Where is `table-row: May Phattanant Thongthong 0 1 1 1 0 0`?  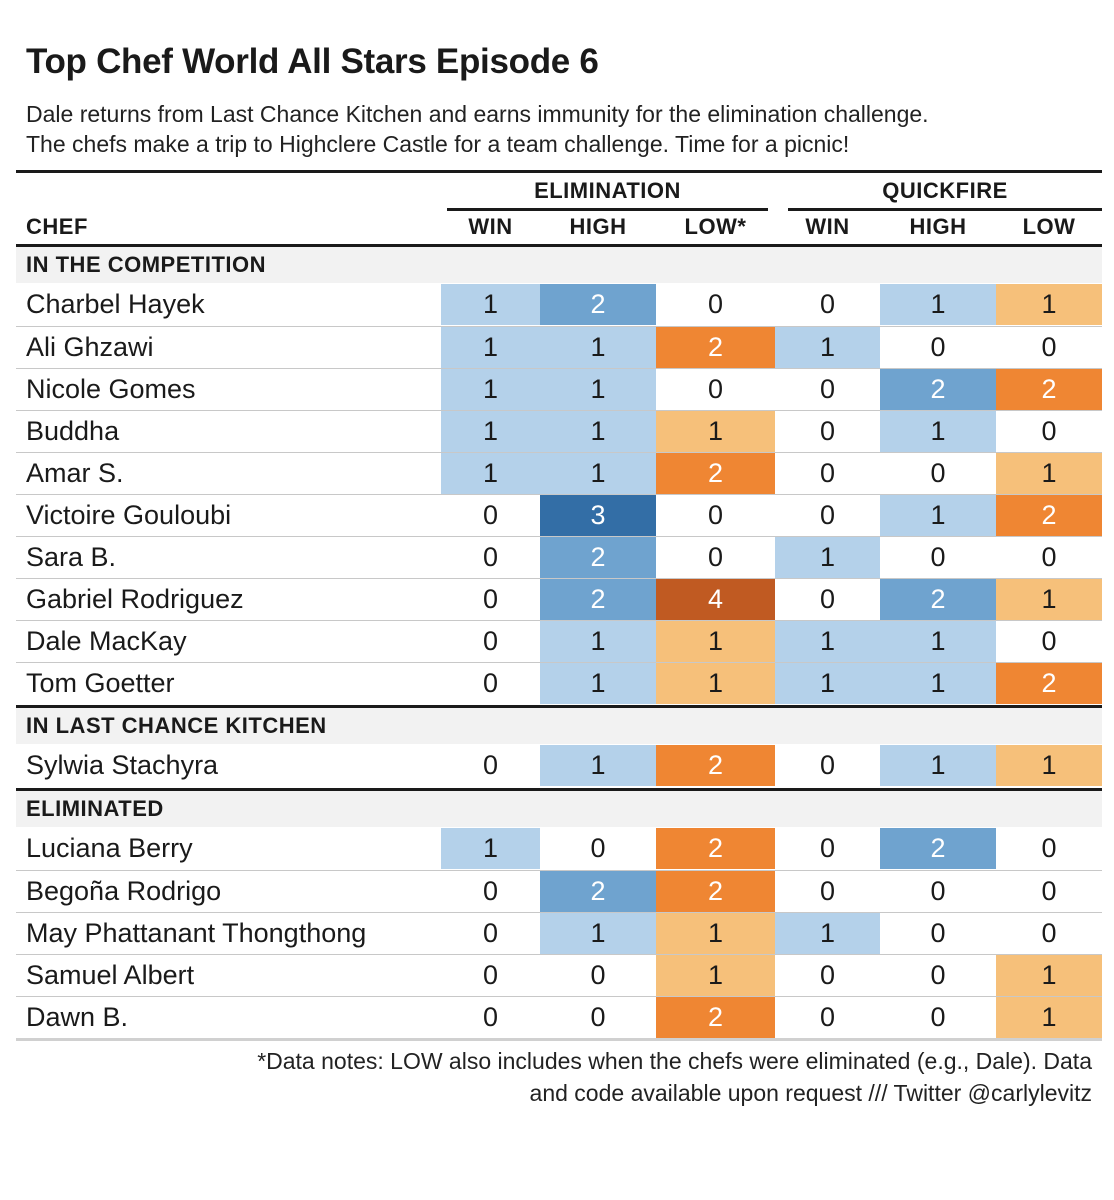 table-row: May Phattanant Thongthong 0 1 1 1 0 0 is located at coordinates (559, 933).